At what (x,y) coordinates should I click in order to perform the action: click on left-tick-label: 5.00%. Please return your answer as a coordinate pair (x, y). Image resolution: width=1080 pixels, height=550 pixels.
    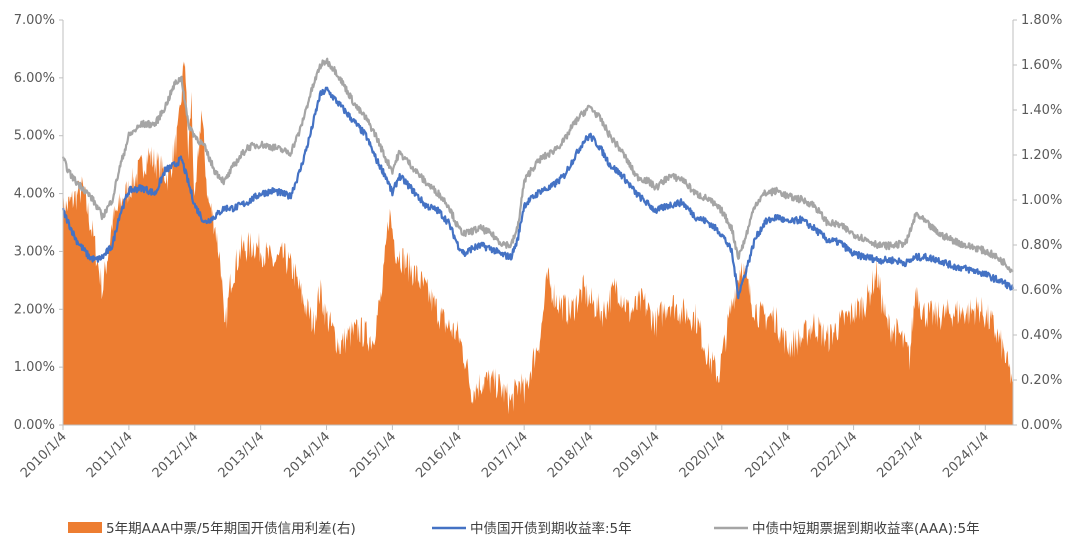
    Looking at the image, I should click on (34, 136).